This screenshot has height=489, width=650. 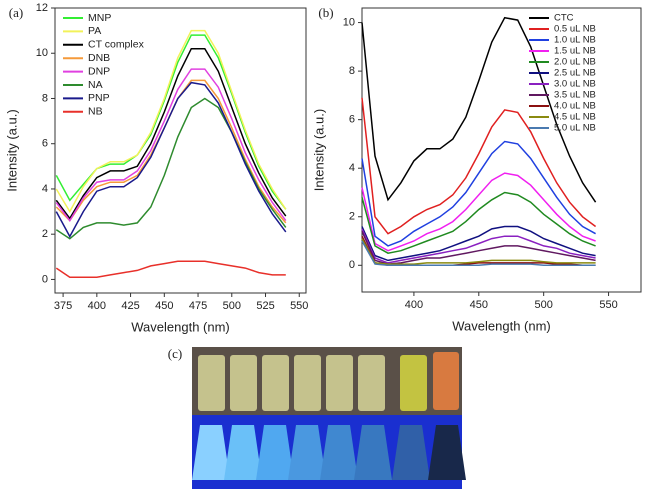 What do you see at coordinates (564, 18) in the screenshot?
I see `legend-label: CTC` at bounding box center [564, 18].